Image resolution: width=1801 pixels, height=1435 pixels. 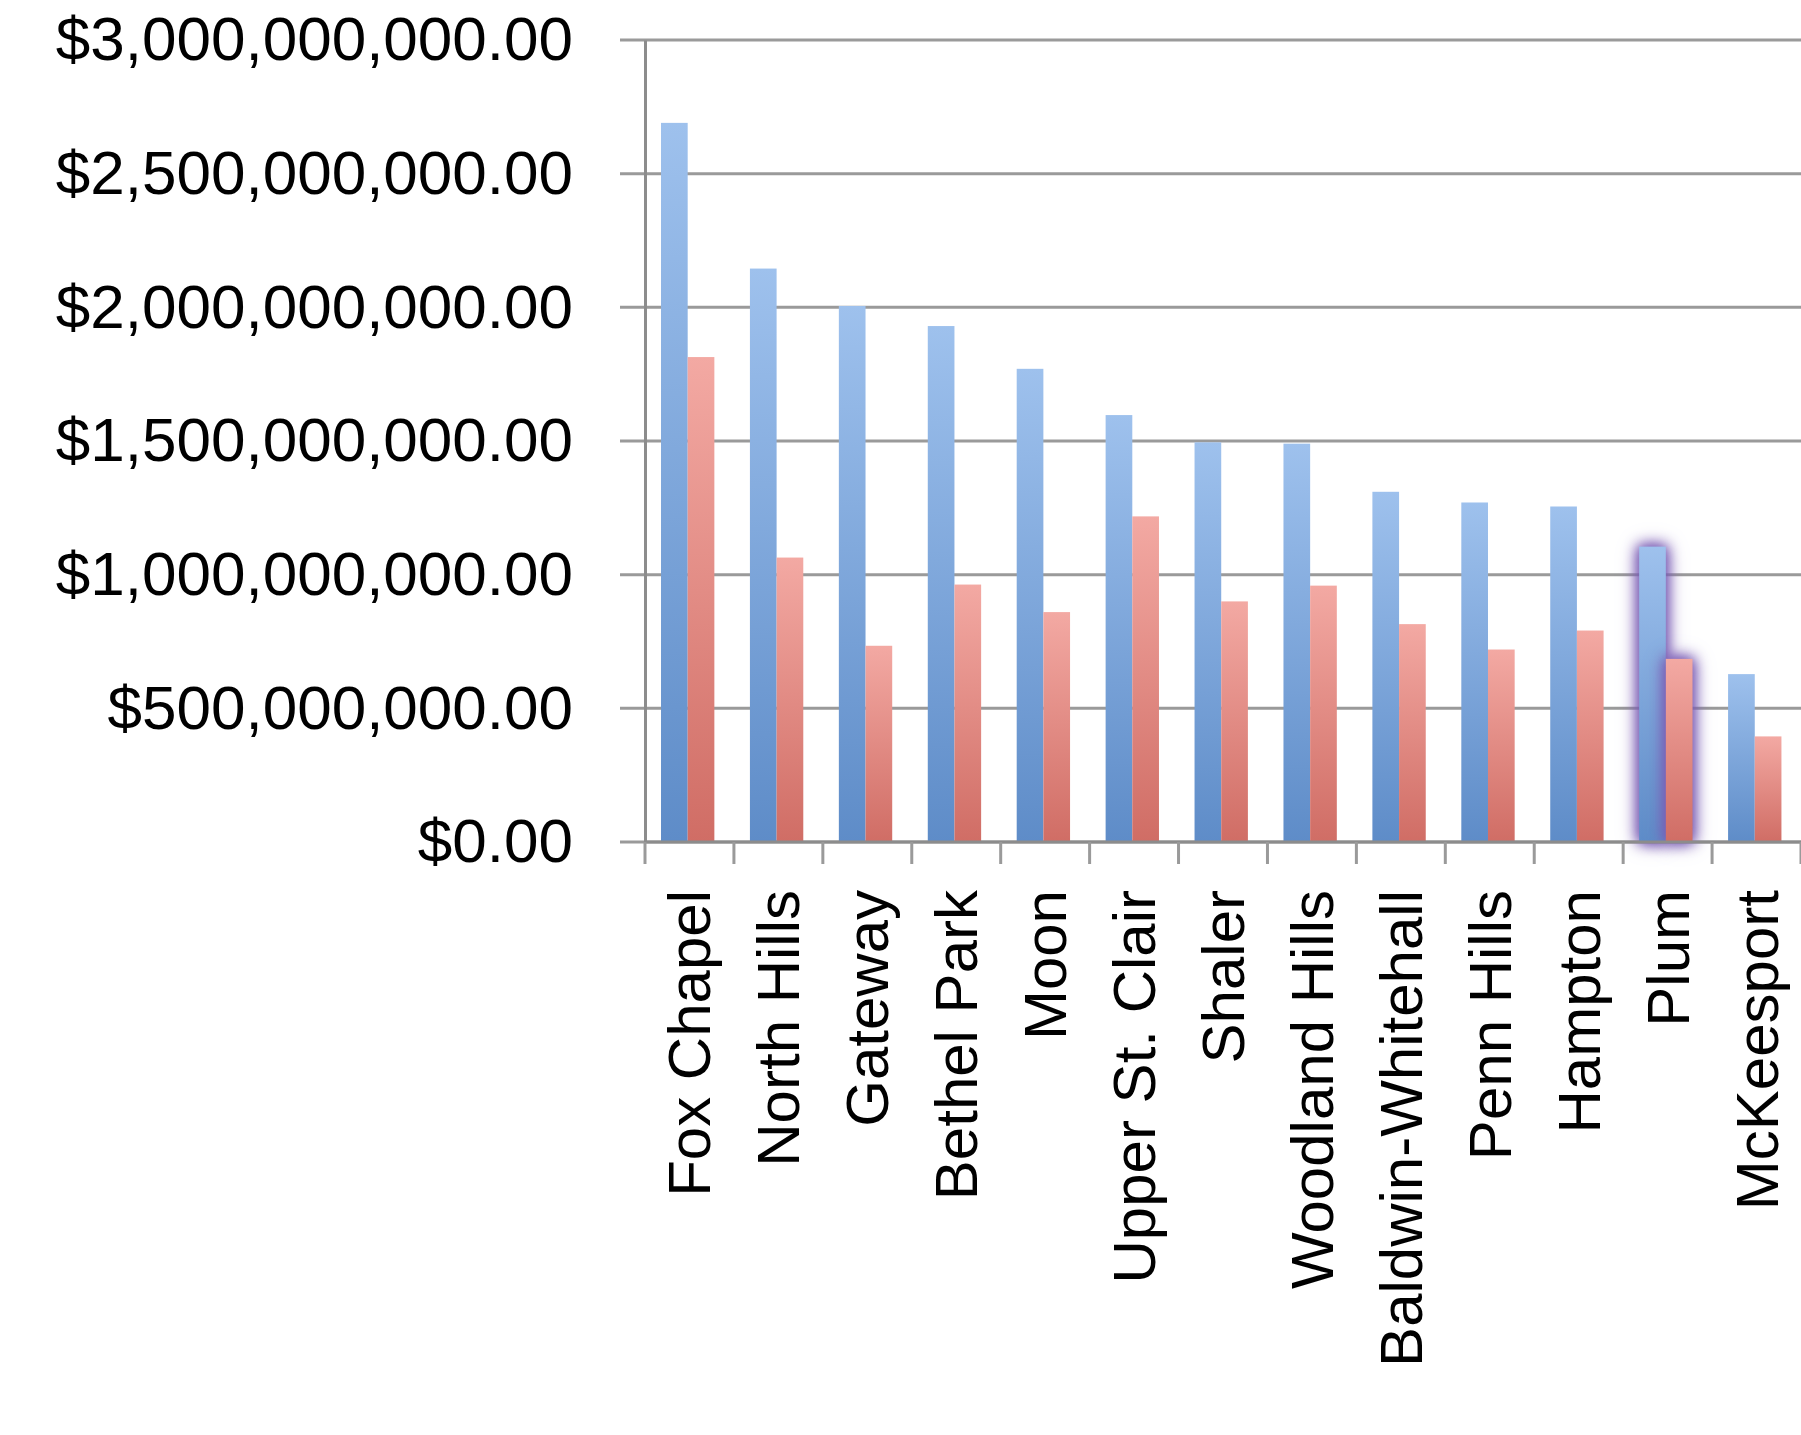 I want to click on y-tick-label: $500,000,000.00, so click(x=340, y=707).